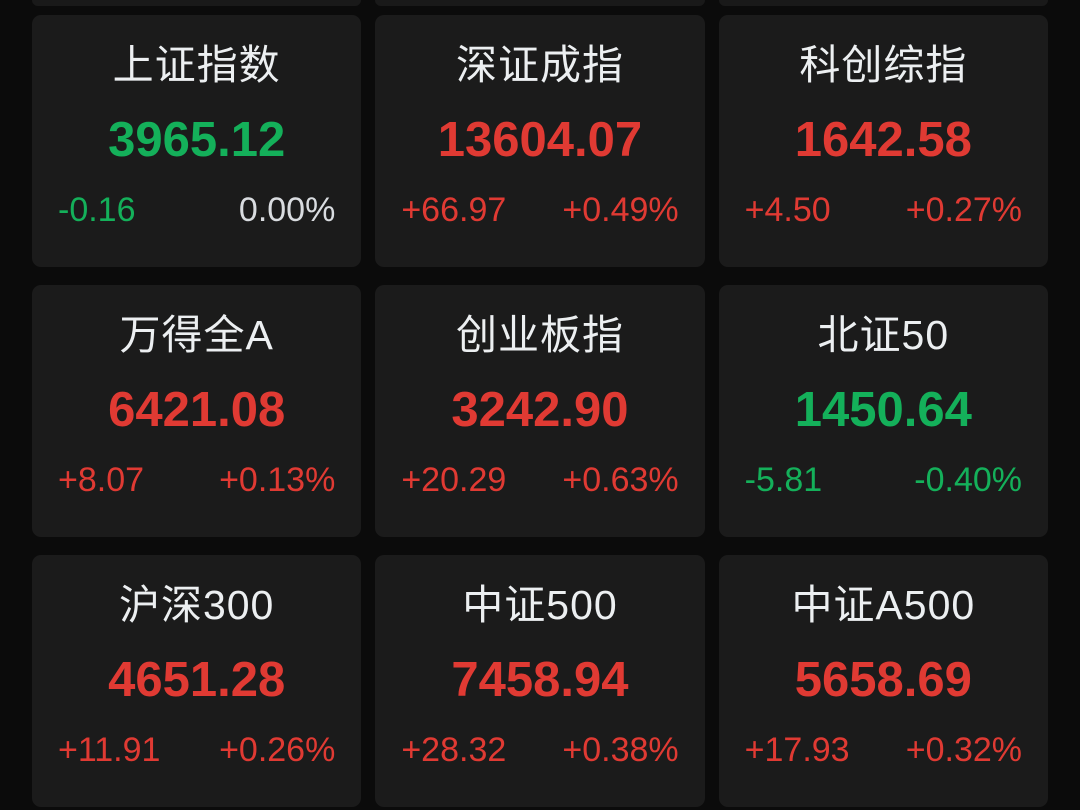  What do you see at coordinates (97, 210) in the screenshot?
I see `index-change-absolute: -0.16` at bounding box center [97, 210].